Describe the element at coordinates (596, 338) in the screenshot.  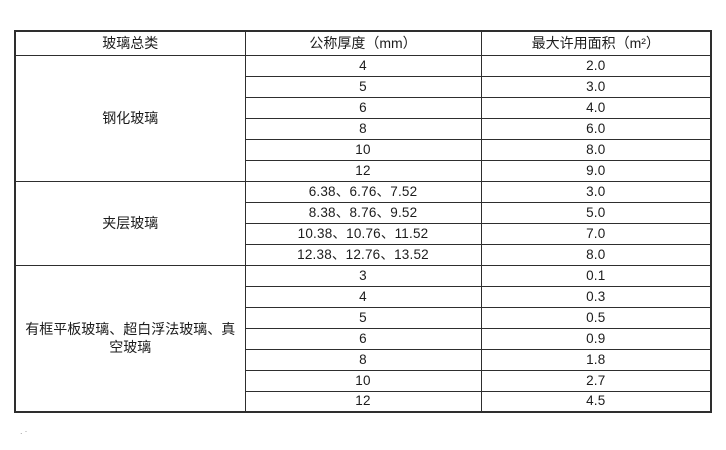
I see `area-cell: 0.9` at that location.